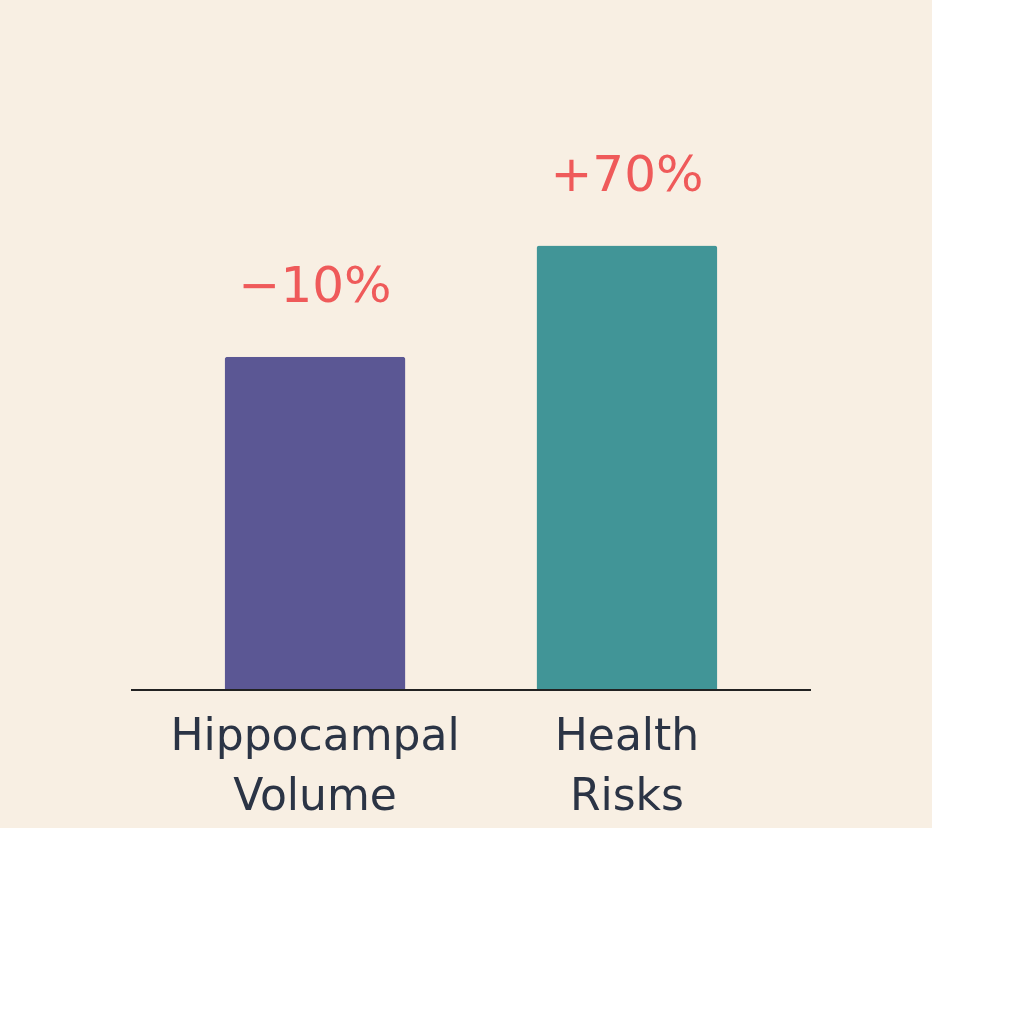 This screenshot has width=1024, height=1024. I want to click on x-tick-label: Hippocampal Volume, so click(315, 764).